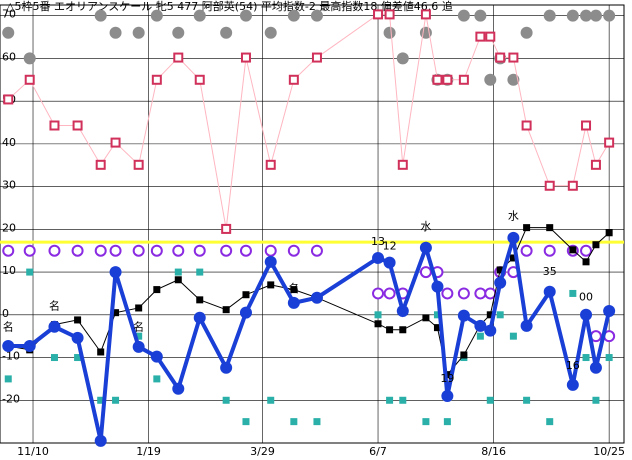 The height and width of the screenshot is (460, 632). Describe the element at coordinates (11, 356) in the screenshot. I see `y-tick-label: -10` at that location.